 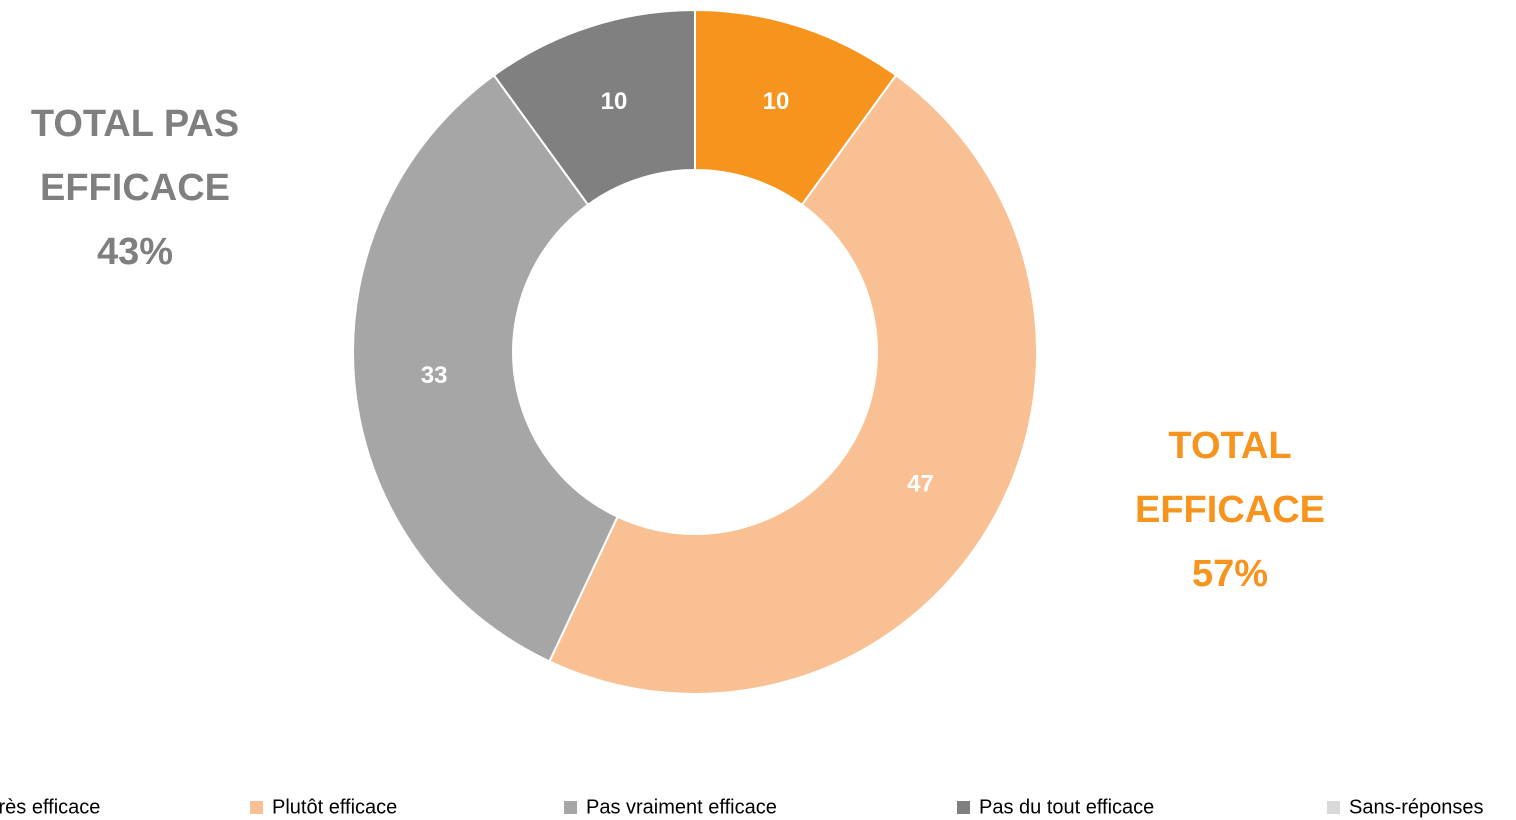 What do you see at coordinates (920, 484) in the screenshot?
I see `data-label: 47` at bounding box center [920, 484].